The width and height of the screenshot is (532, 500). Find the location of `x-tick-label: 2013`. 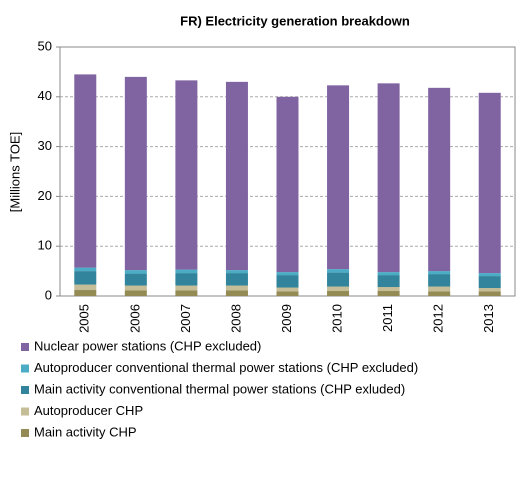

x-tick-label: 2013 is located at coordinates (488, 318).